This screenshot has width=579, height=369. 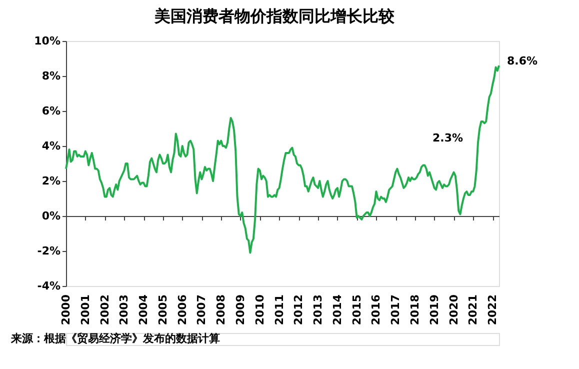 I want to click on x-tick-label: 2021, so click(x=473, y=310).